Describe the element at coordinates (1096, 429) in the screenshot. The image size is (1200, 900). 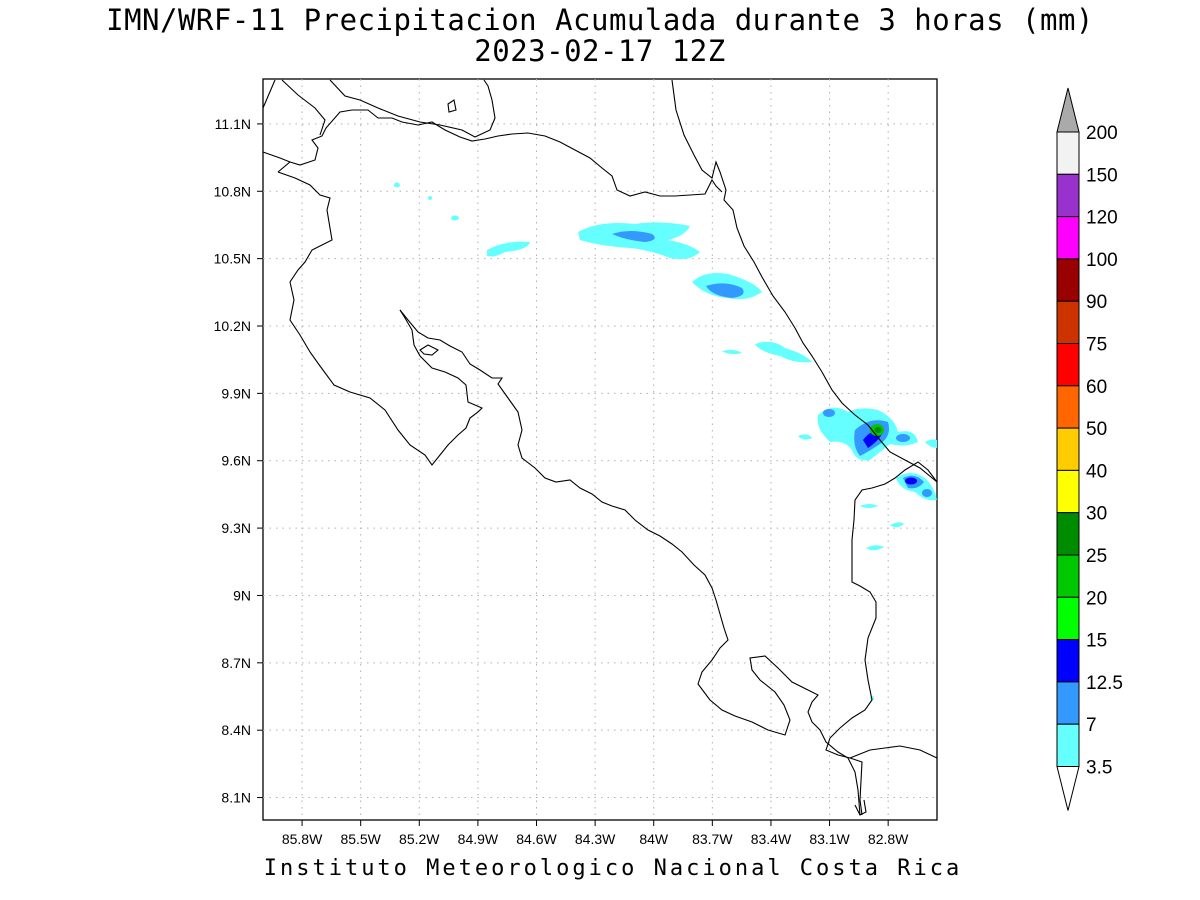
I see `legend-level-label: 50` at that location.